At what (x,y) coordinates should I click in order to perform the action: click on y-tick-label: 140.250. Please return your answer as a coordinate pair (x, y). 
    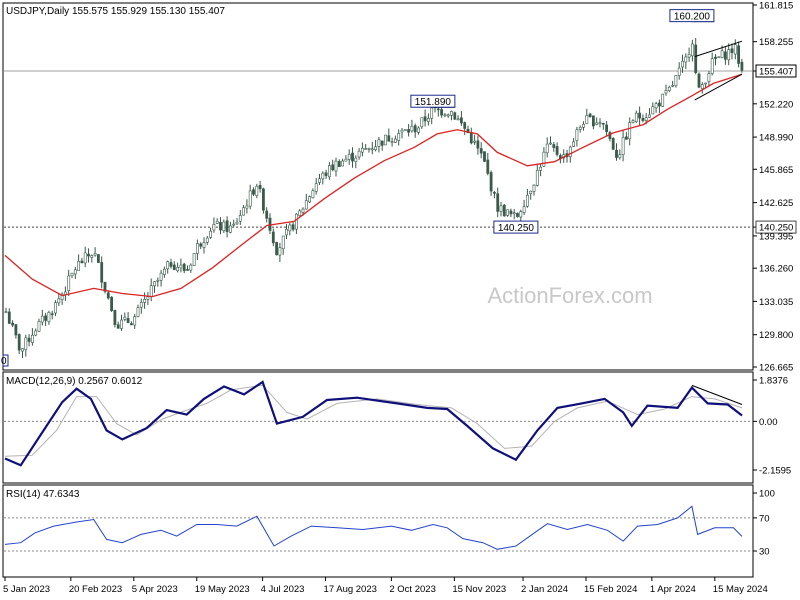
    Looking at the image, I should click on (776, 228).